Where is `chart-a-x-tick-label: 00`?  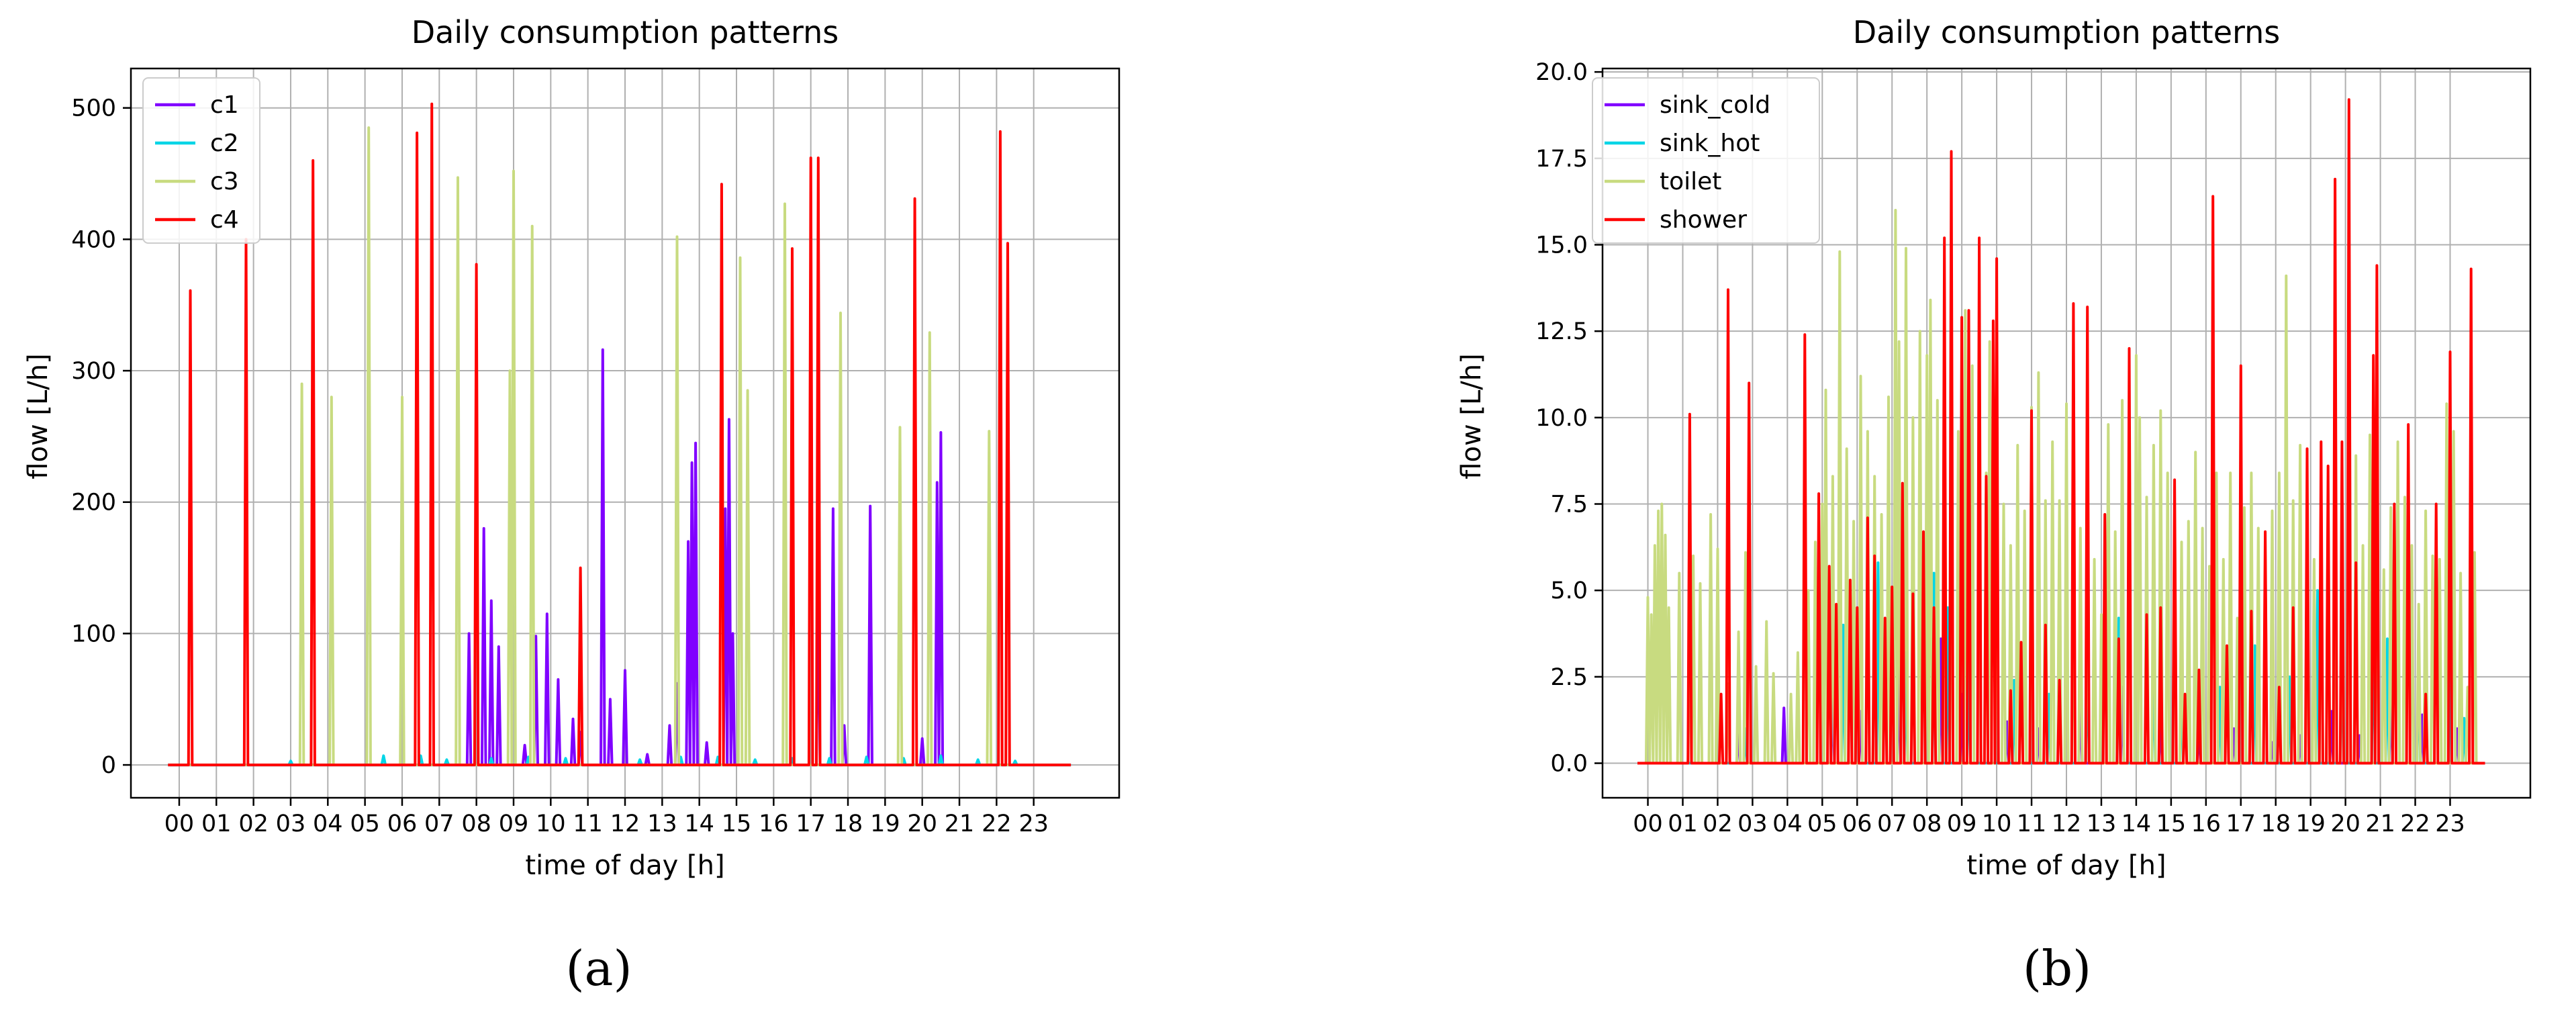
chart-a-x-tick-label: 00 is located at coordinates (179, 824).